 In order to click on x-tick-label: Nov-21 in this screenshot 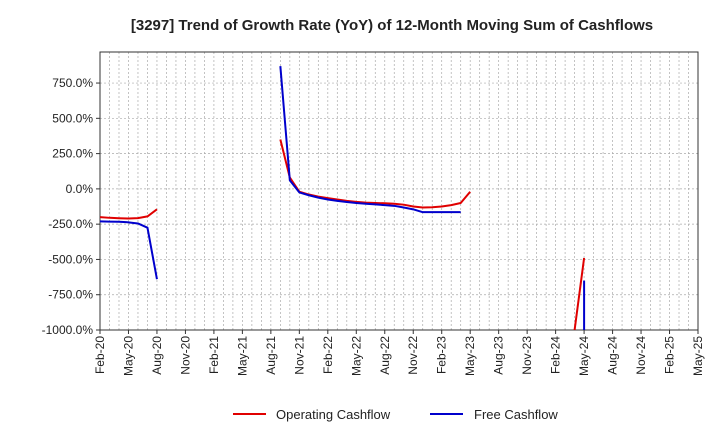, I will do `click(299, 355)`.